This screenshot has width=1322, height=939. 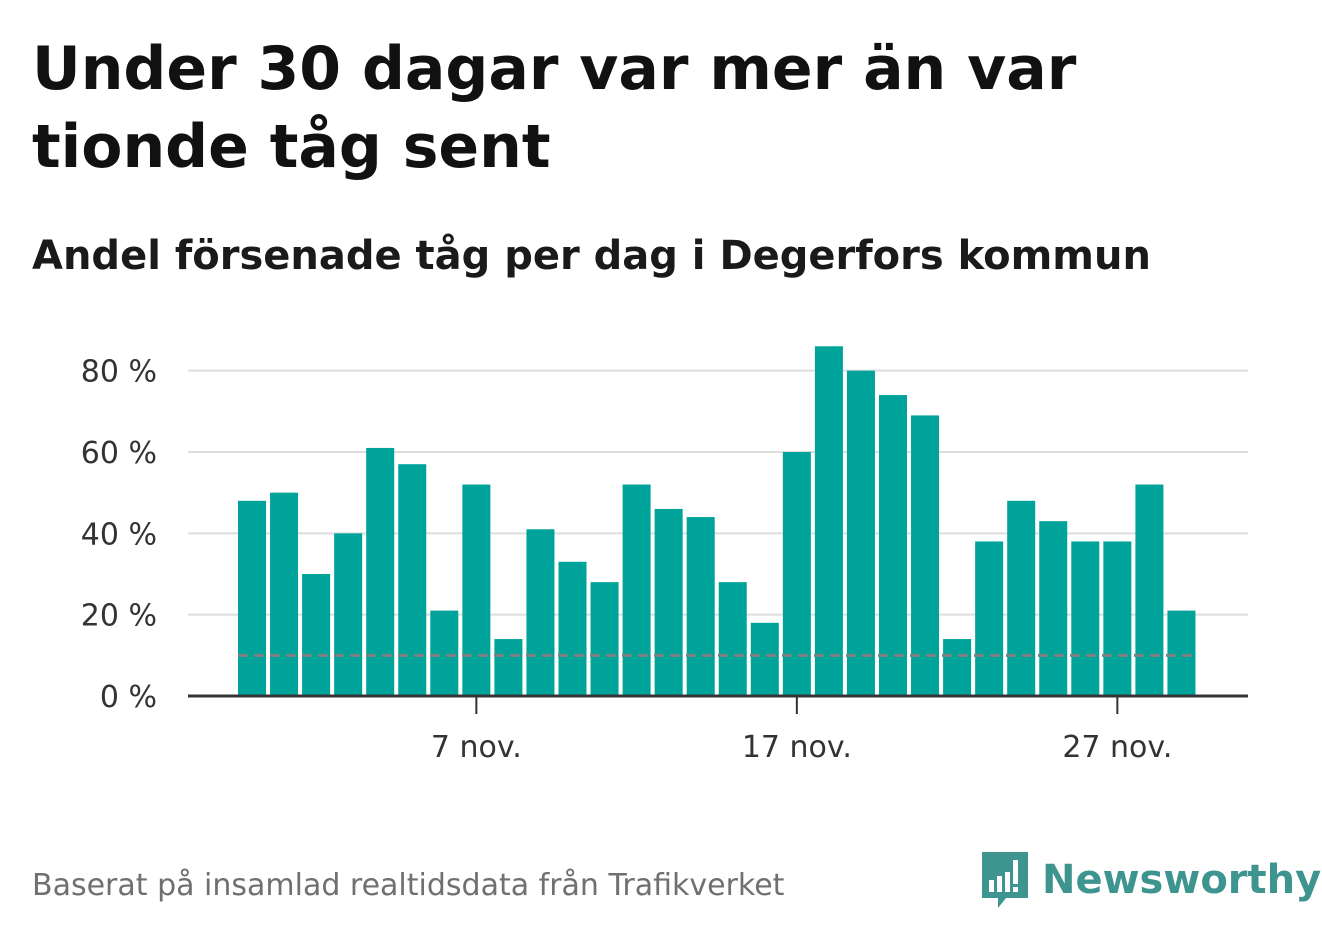 What do you see at coordinates (128, 697) in the screenshot?
I see `y-tick-label: 0 %` at bounding box center [128, 697].